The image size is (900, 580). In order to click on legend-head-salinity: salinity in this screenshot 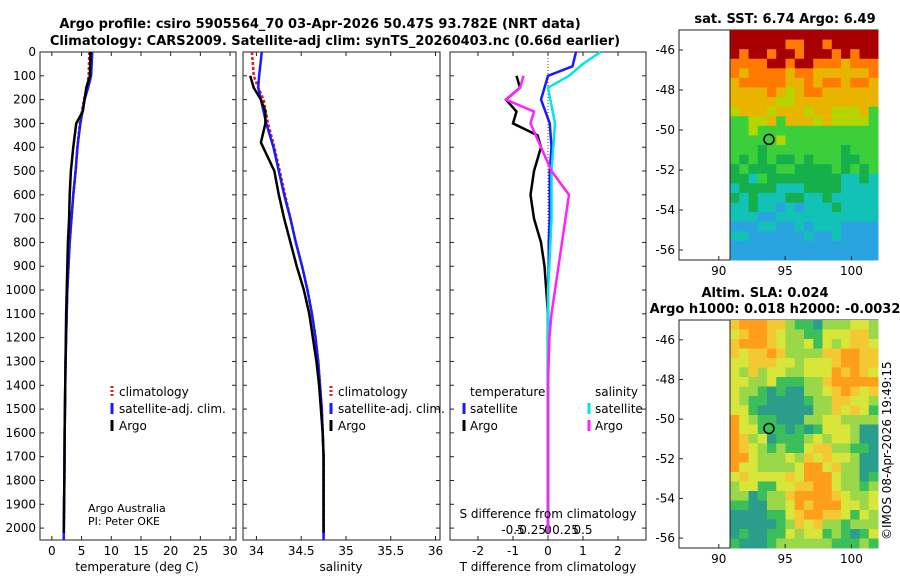, I will do `click(616, 392)`.